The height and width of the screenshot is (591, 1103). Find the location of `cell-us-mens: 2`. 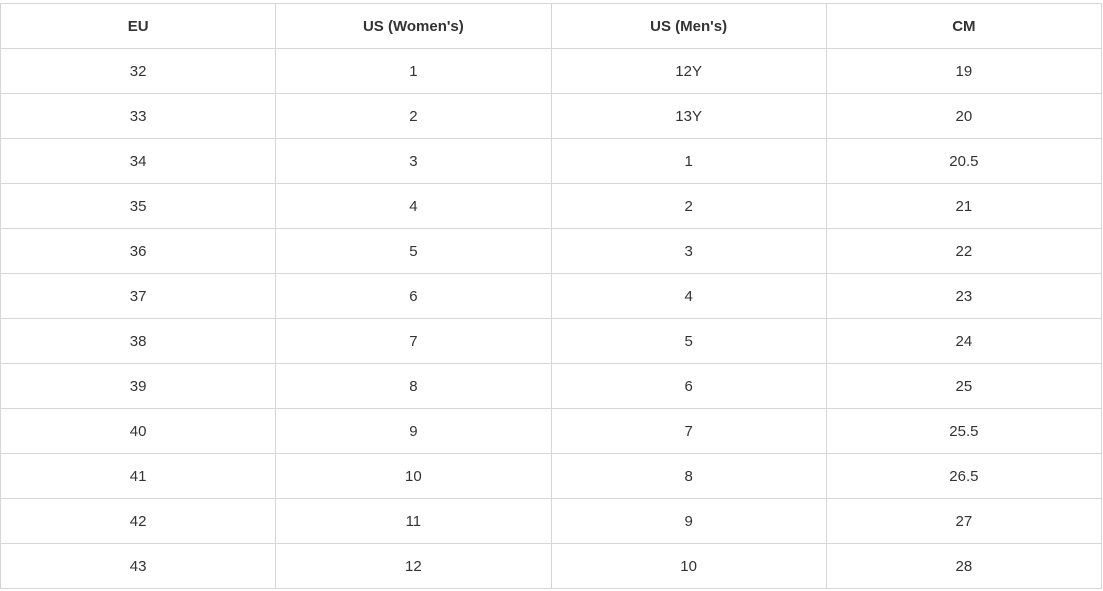

cell-us-mens: 2 is located at coordinates (688, 206).